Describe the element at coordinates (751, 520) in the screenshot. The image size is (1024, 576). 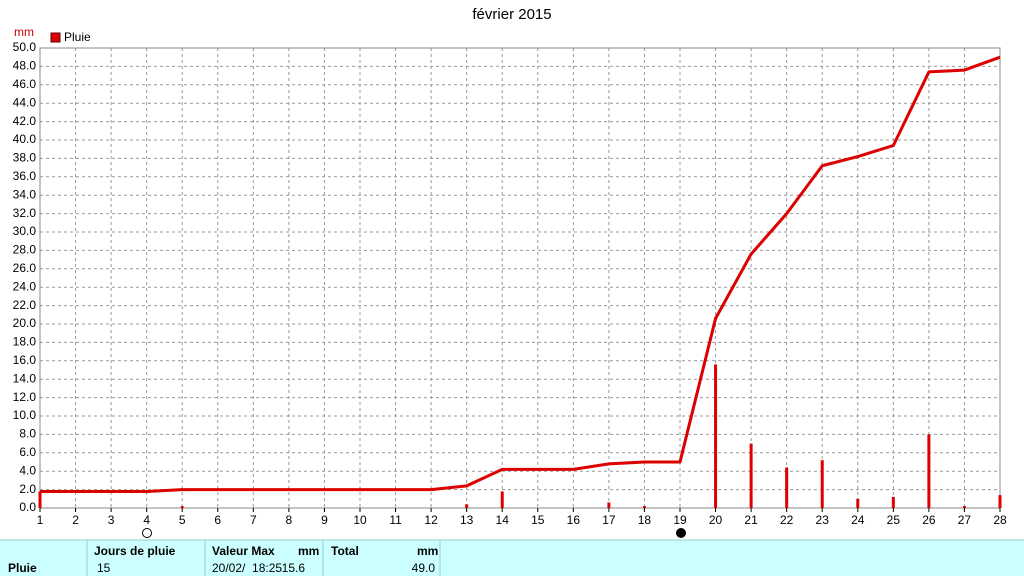
I see `x-tick-label: 21` at that location.